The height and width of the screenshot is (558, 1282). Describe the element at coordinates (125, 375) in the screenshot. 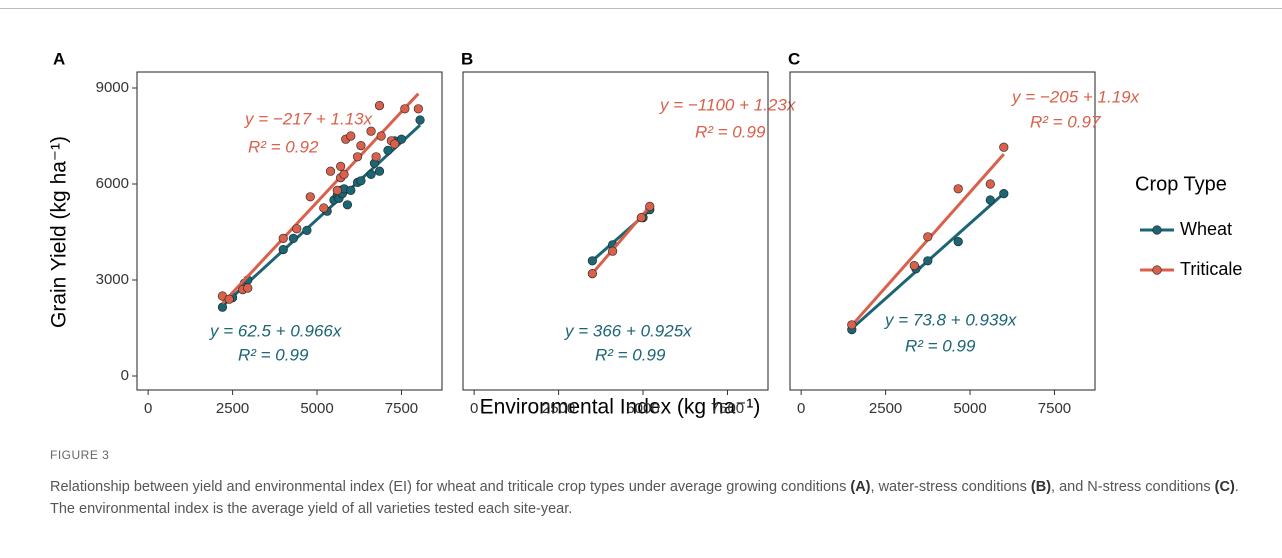

I see `y-tick-label: 0` at that location.